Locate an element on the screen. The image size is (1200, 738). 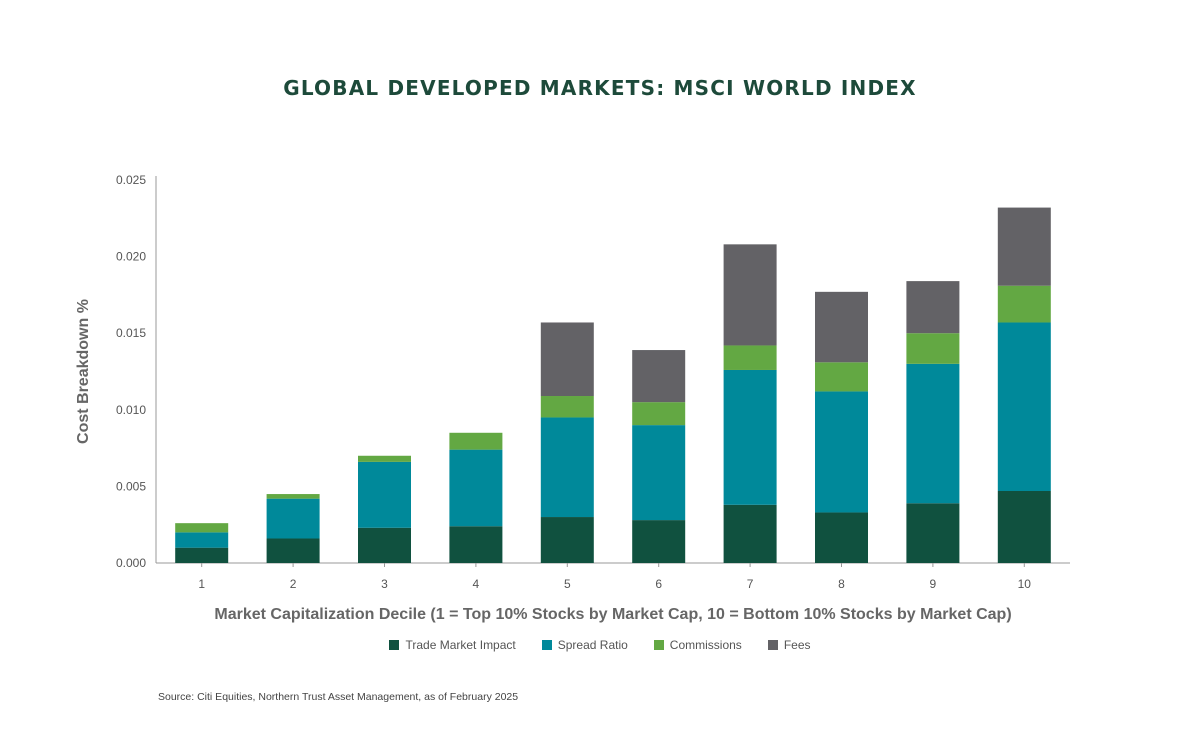
legend-item-commissions: Commissions is located at coordinates (697, 645).